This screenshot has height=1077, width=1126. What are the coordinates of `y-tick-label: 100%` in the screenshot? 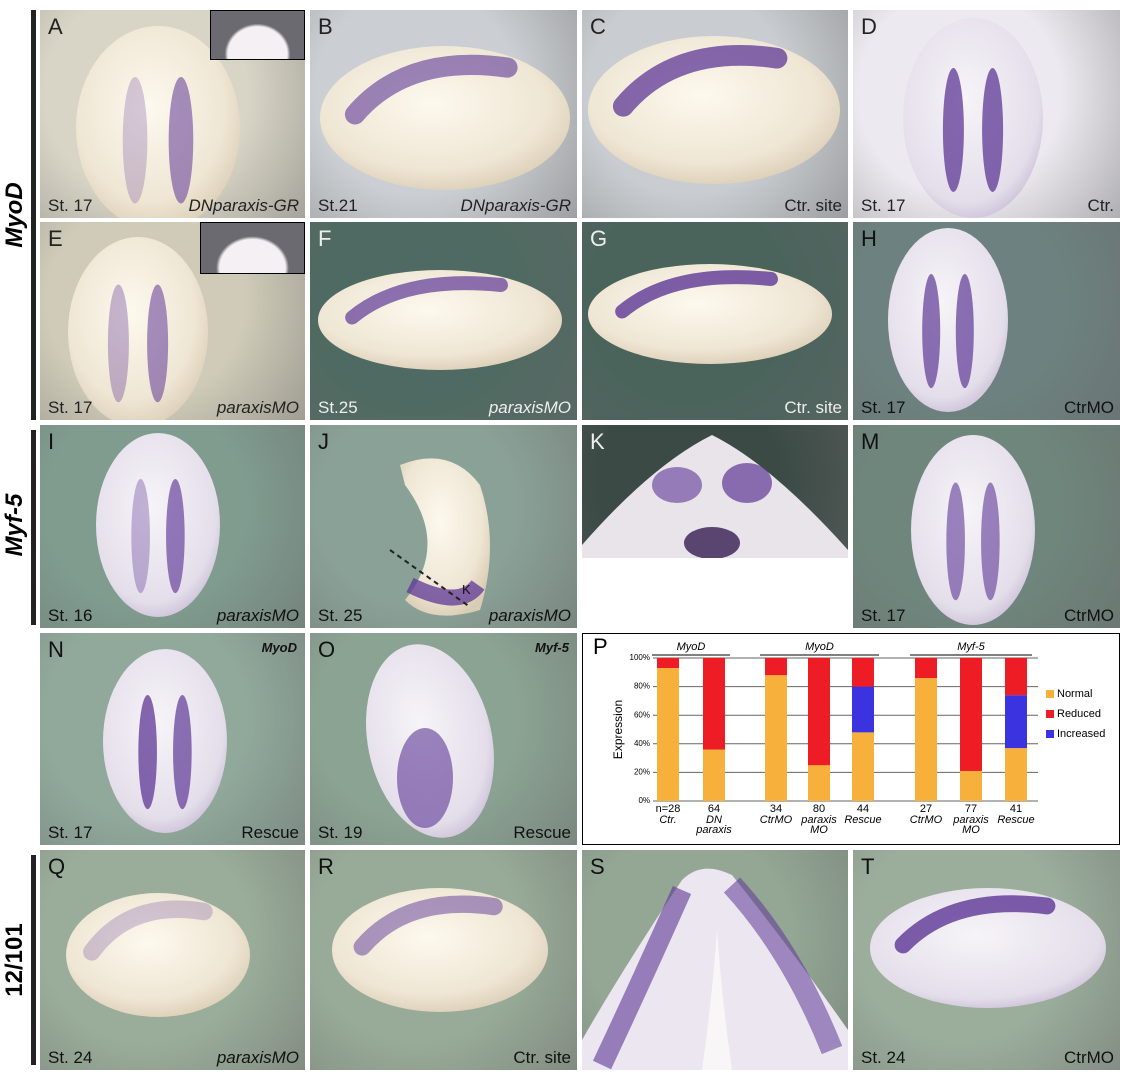 It's located at (640, 657).